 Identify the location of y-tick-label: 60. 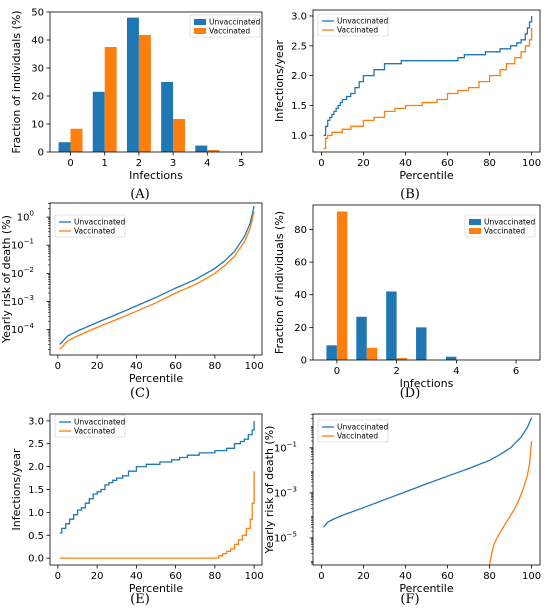
(300, 263).